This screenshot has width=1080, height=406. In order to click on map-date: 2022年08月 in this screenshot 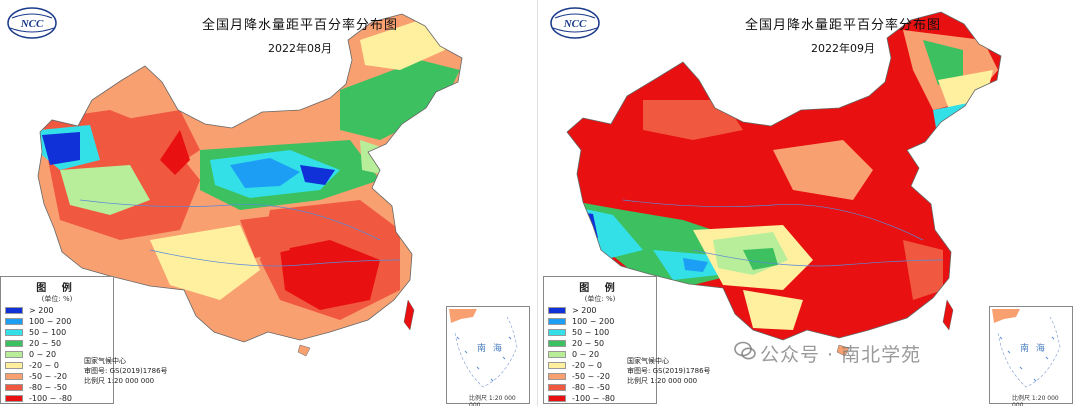, I will do `click(300, 48)`.